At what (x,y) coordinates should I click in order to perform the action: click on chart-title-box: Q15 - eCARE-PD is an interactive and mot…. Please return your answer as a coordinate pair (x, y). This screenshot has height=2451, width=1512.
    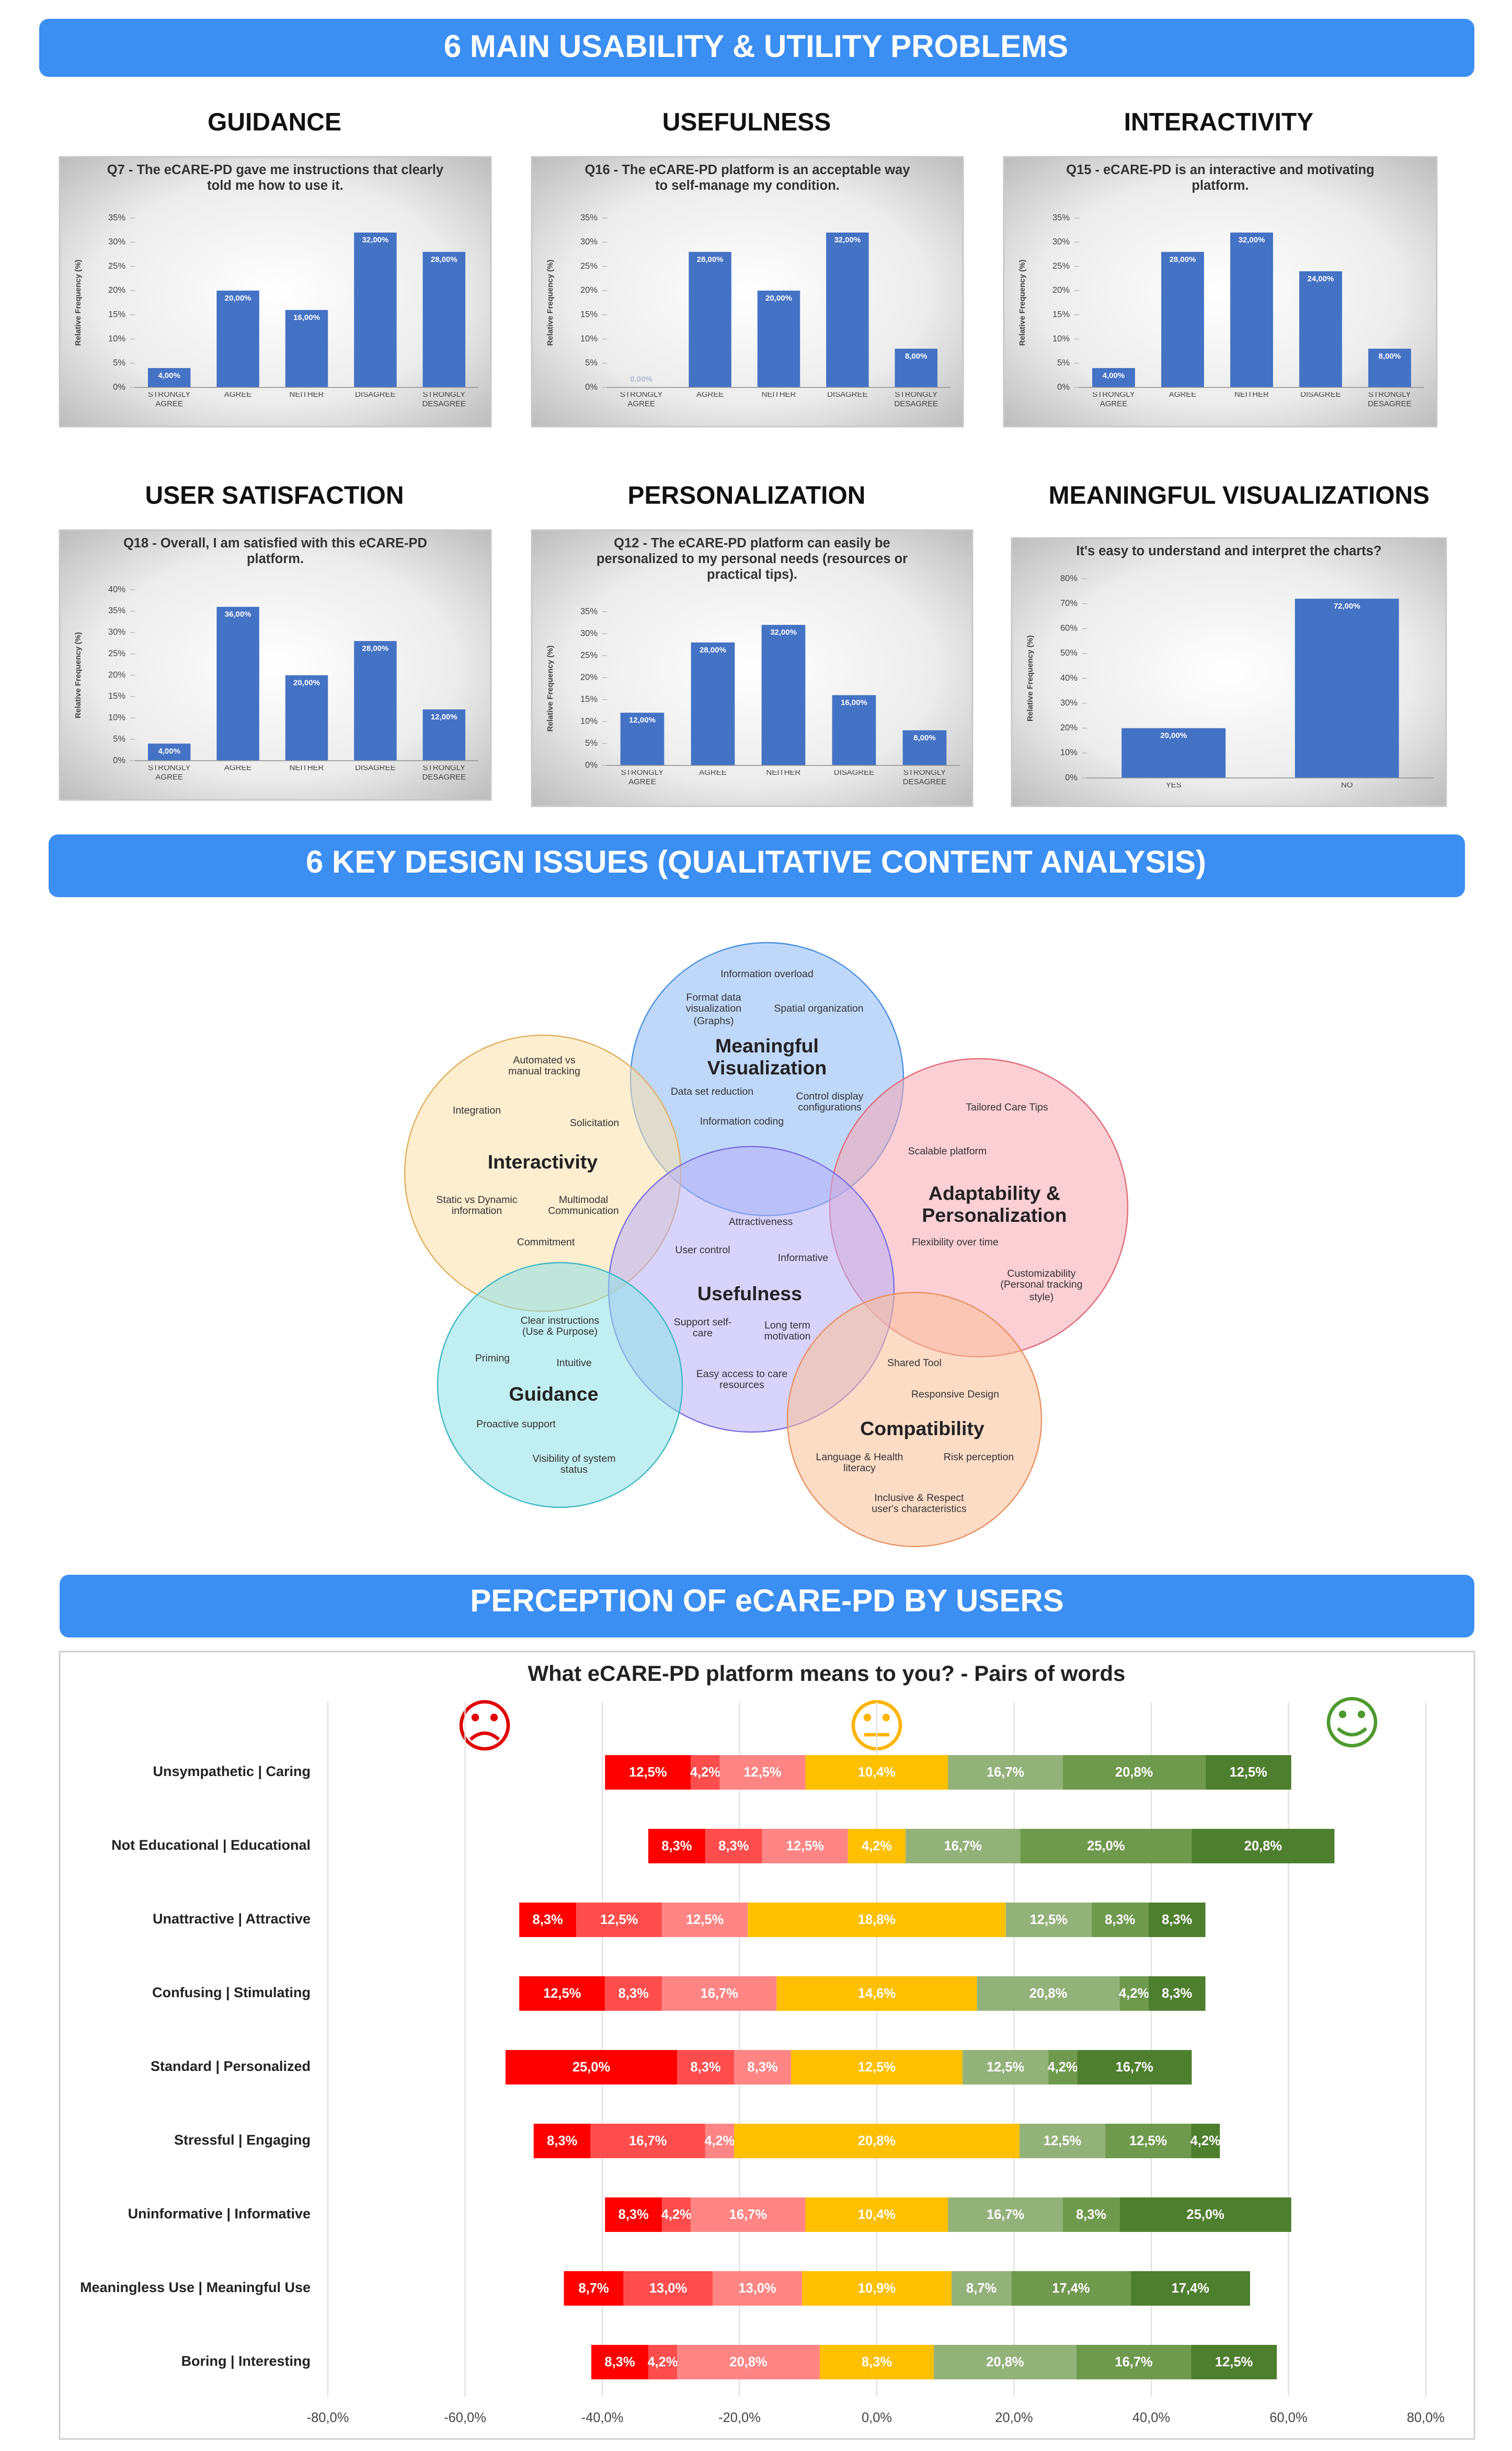
    Looking at the image, I should click on (1220, 177).